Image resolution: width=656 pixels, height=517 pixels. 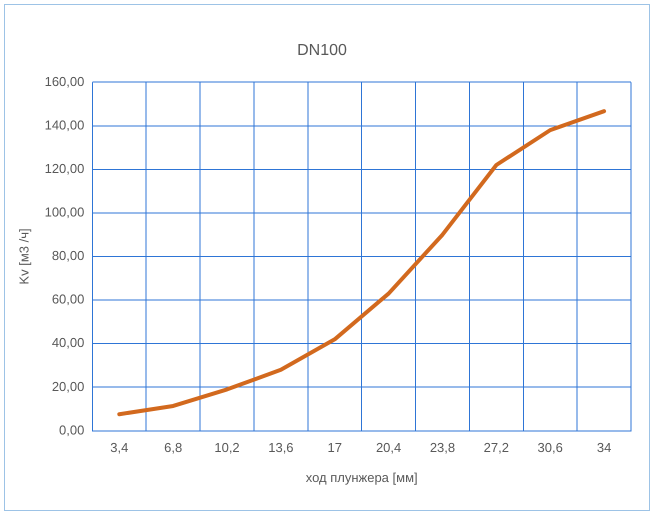 I want to click on x-tick-label: 6,8, so click(x=173, y=448).